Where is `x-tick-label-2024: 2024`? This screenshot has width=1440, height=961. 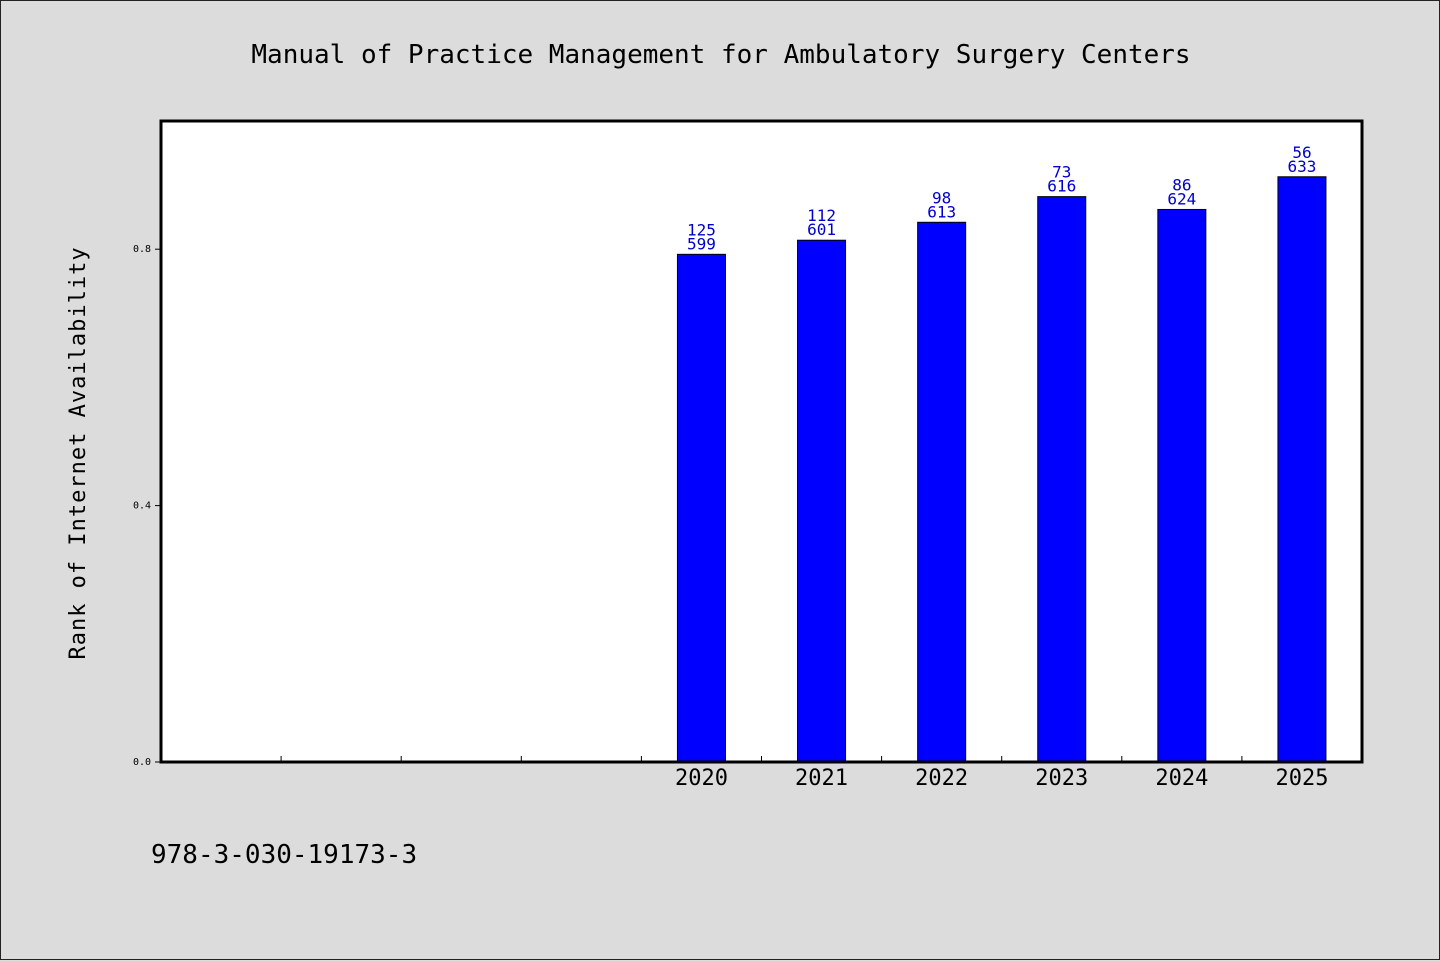
x-tick-label-2024: 2024 is located at coordinates (1181, 778).